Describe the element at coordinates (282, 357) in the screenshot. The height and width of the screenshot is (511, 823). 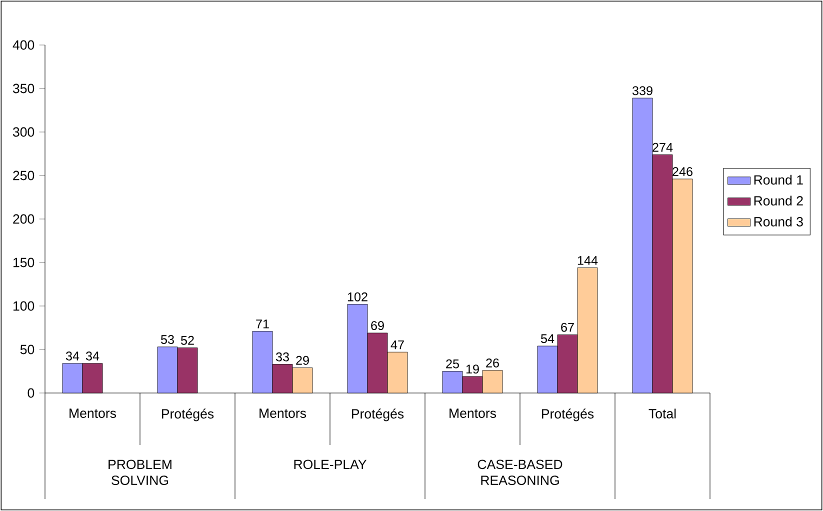
I see `data-label: 33` at that location.